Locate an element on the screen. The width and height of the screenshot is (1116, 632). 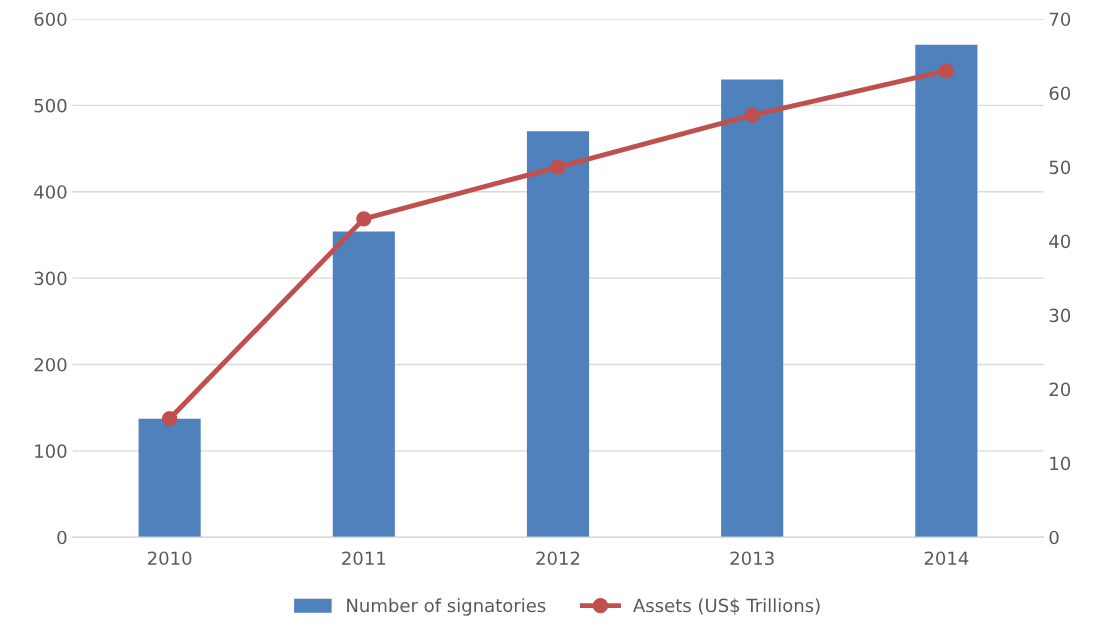
y-tick-label: 0 is located at coordinates (62, 537).